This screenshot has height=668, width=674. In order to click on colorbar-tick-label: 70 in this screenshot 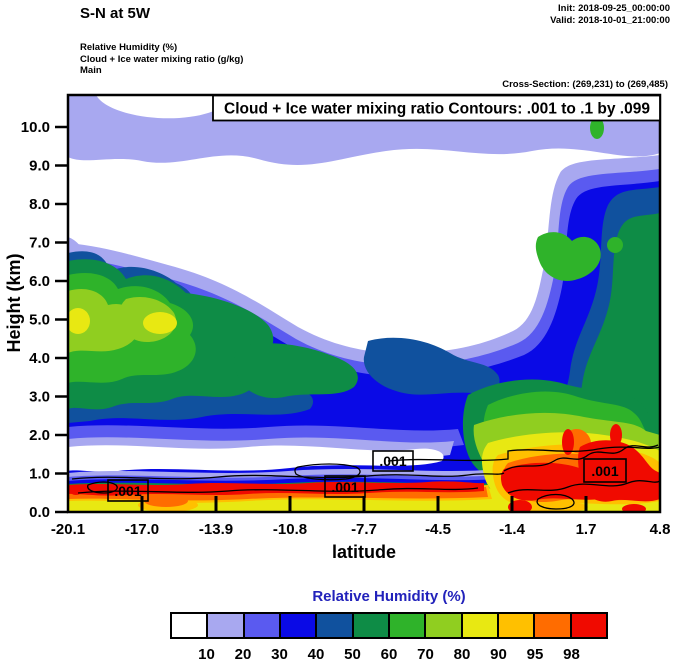, I will do `click(425, 654)`.